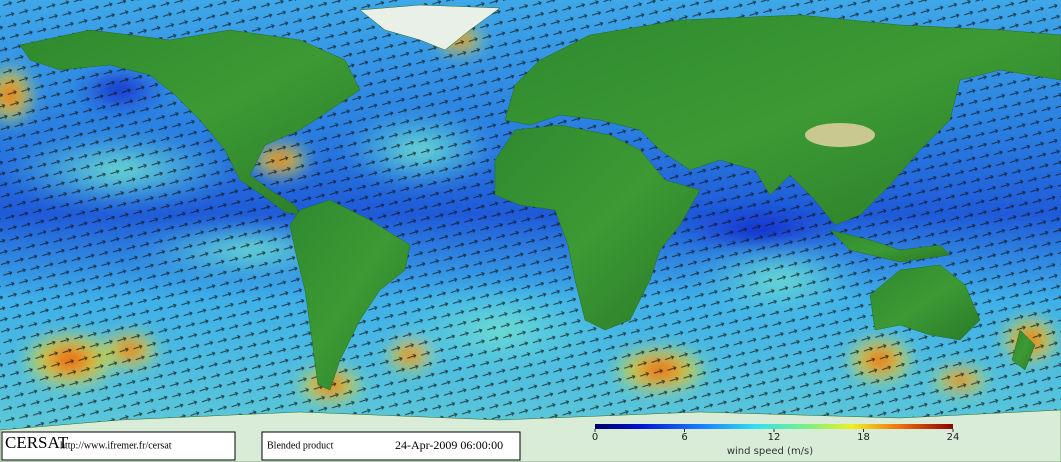 This screenshot has height=462, width=1061. I want to click on colorbar-tick-label: 6, so click(684, 437).